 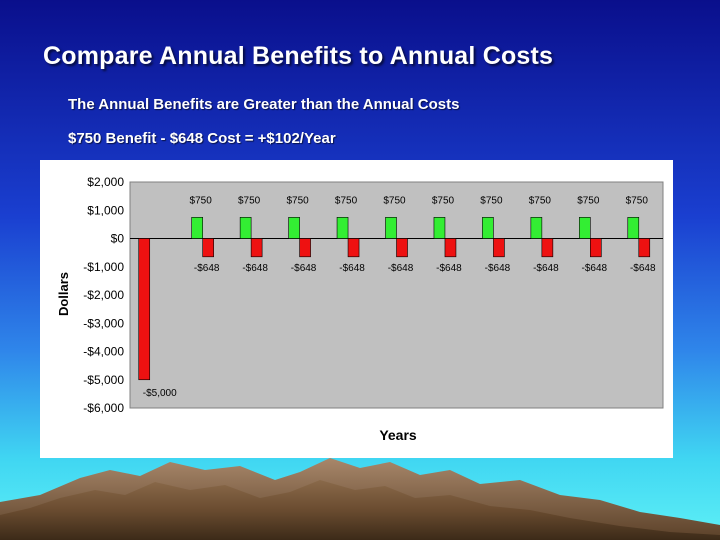 What do you see at coordinates (160, 393) in the screenshot?
I see `initial-cost-label: -$5,000` at bounding box center [160, 393].